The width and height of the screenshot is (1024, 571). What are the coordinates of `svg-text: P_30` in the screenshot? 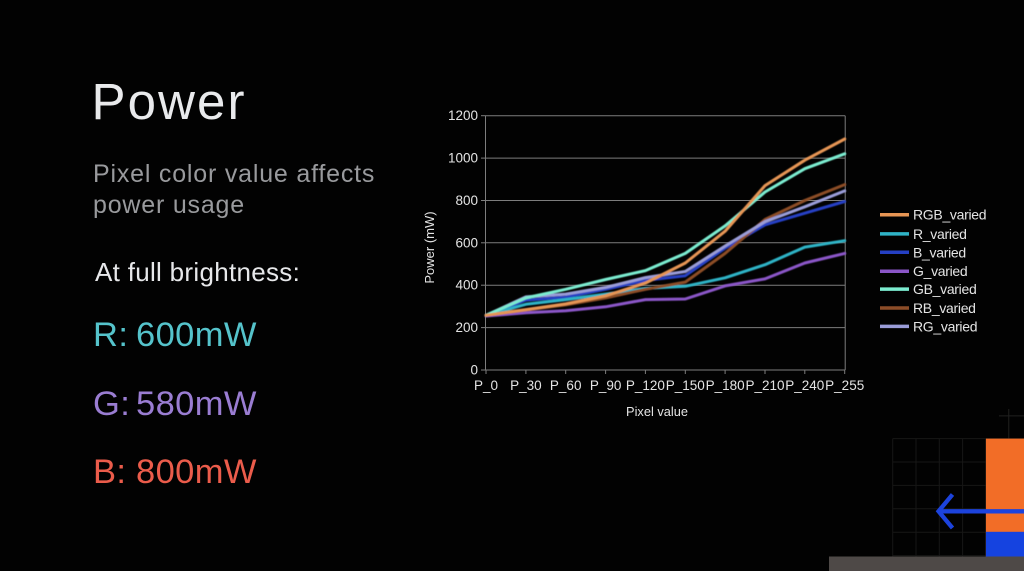 It's located at (526, 385).